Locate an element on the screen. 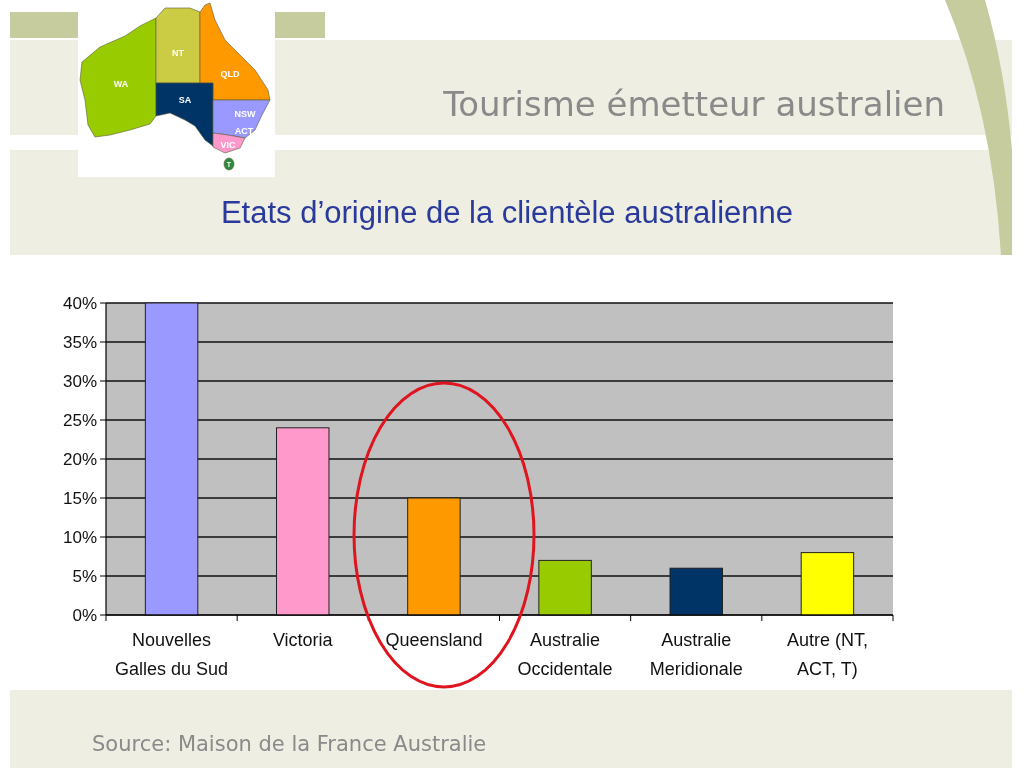  text: QLD is located at coordinates (230, 74).